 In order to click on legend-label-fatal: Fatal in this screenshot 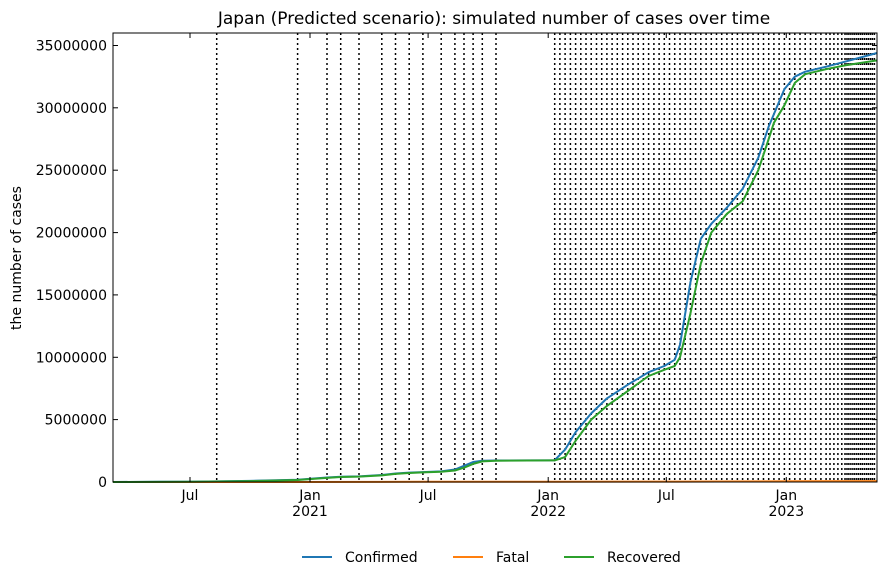, I will do `click(512, 558)`.